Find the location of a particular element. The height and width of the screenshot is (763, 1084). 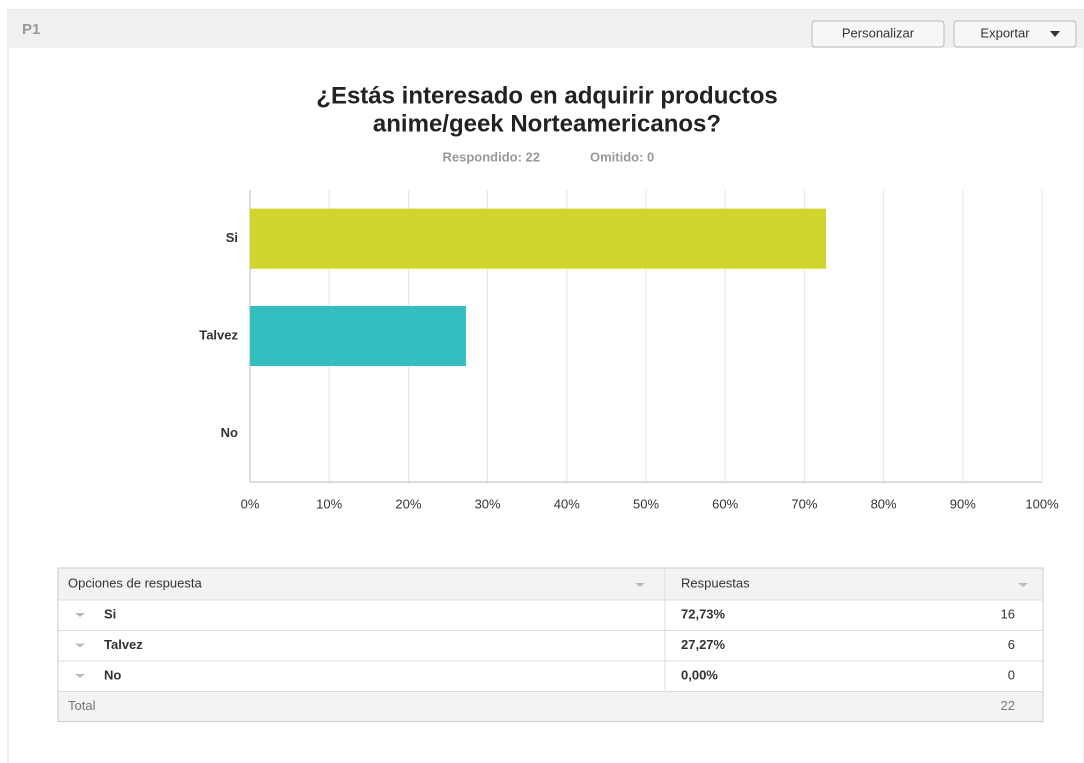

table-header is located at coordinates (550, 584).